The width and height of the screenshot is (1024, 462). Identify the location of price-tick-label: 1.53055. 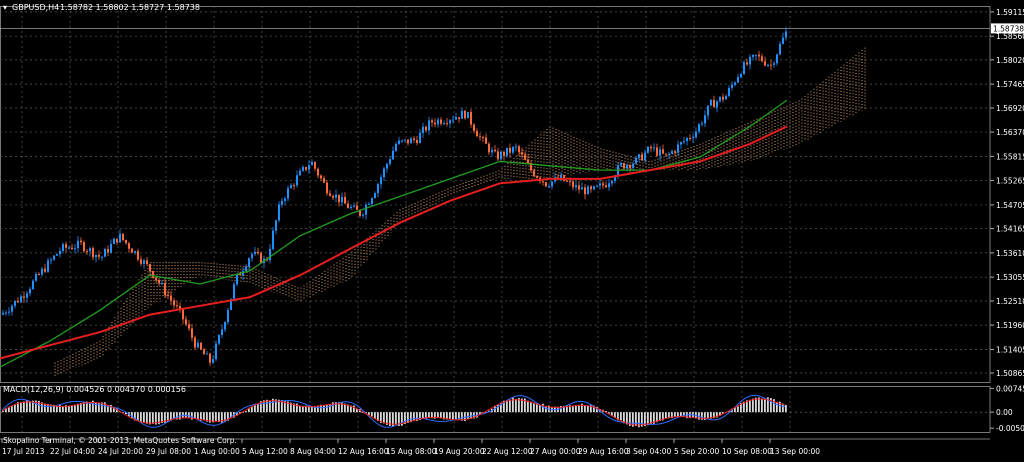
(1010, 277).